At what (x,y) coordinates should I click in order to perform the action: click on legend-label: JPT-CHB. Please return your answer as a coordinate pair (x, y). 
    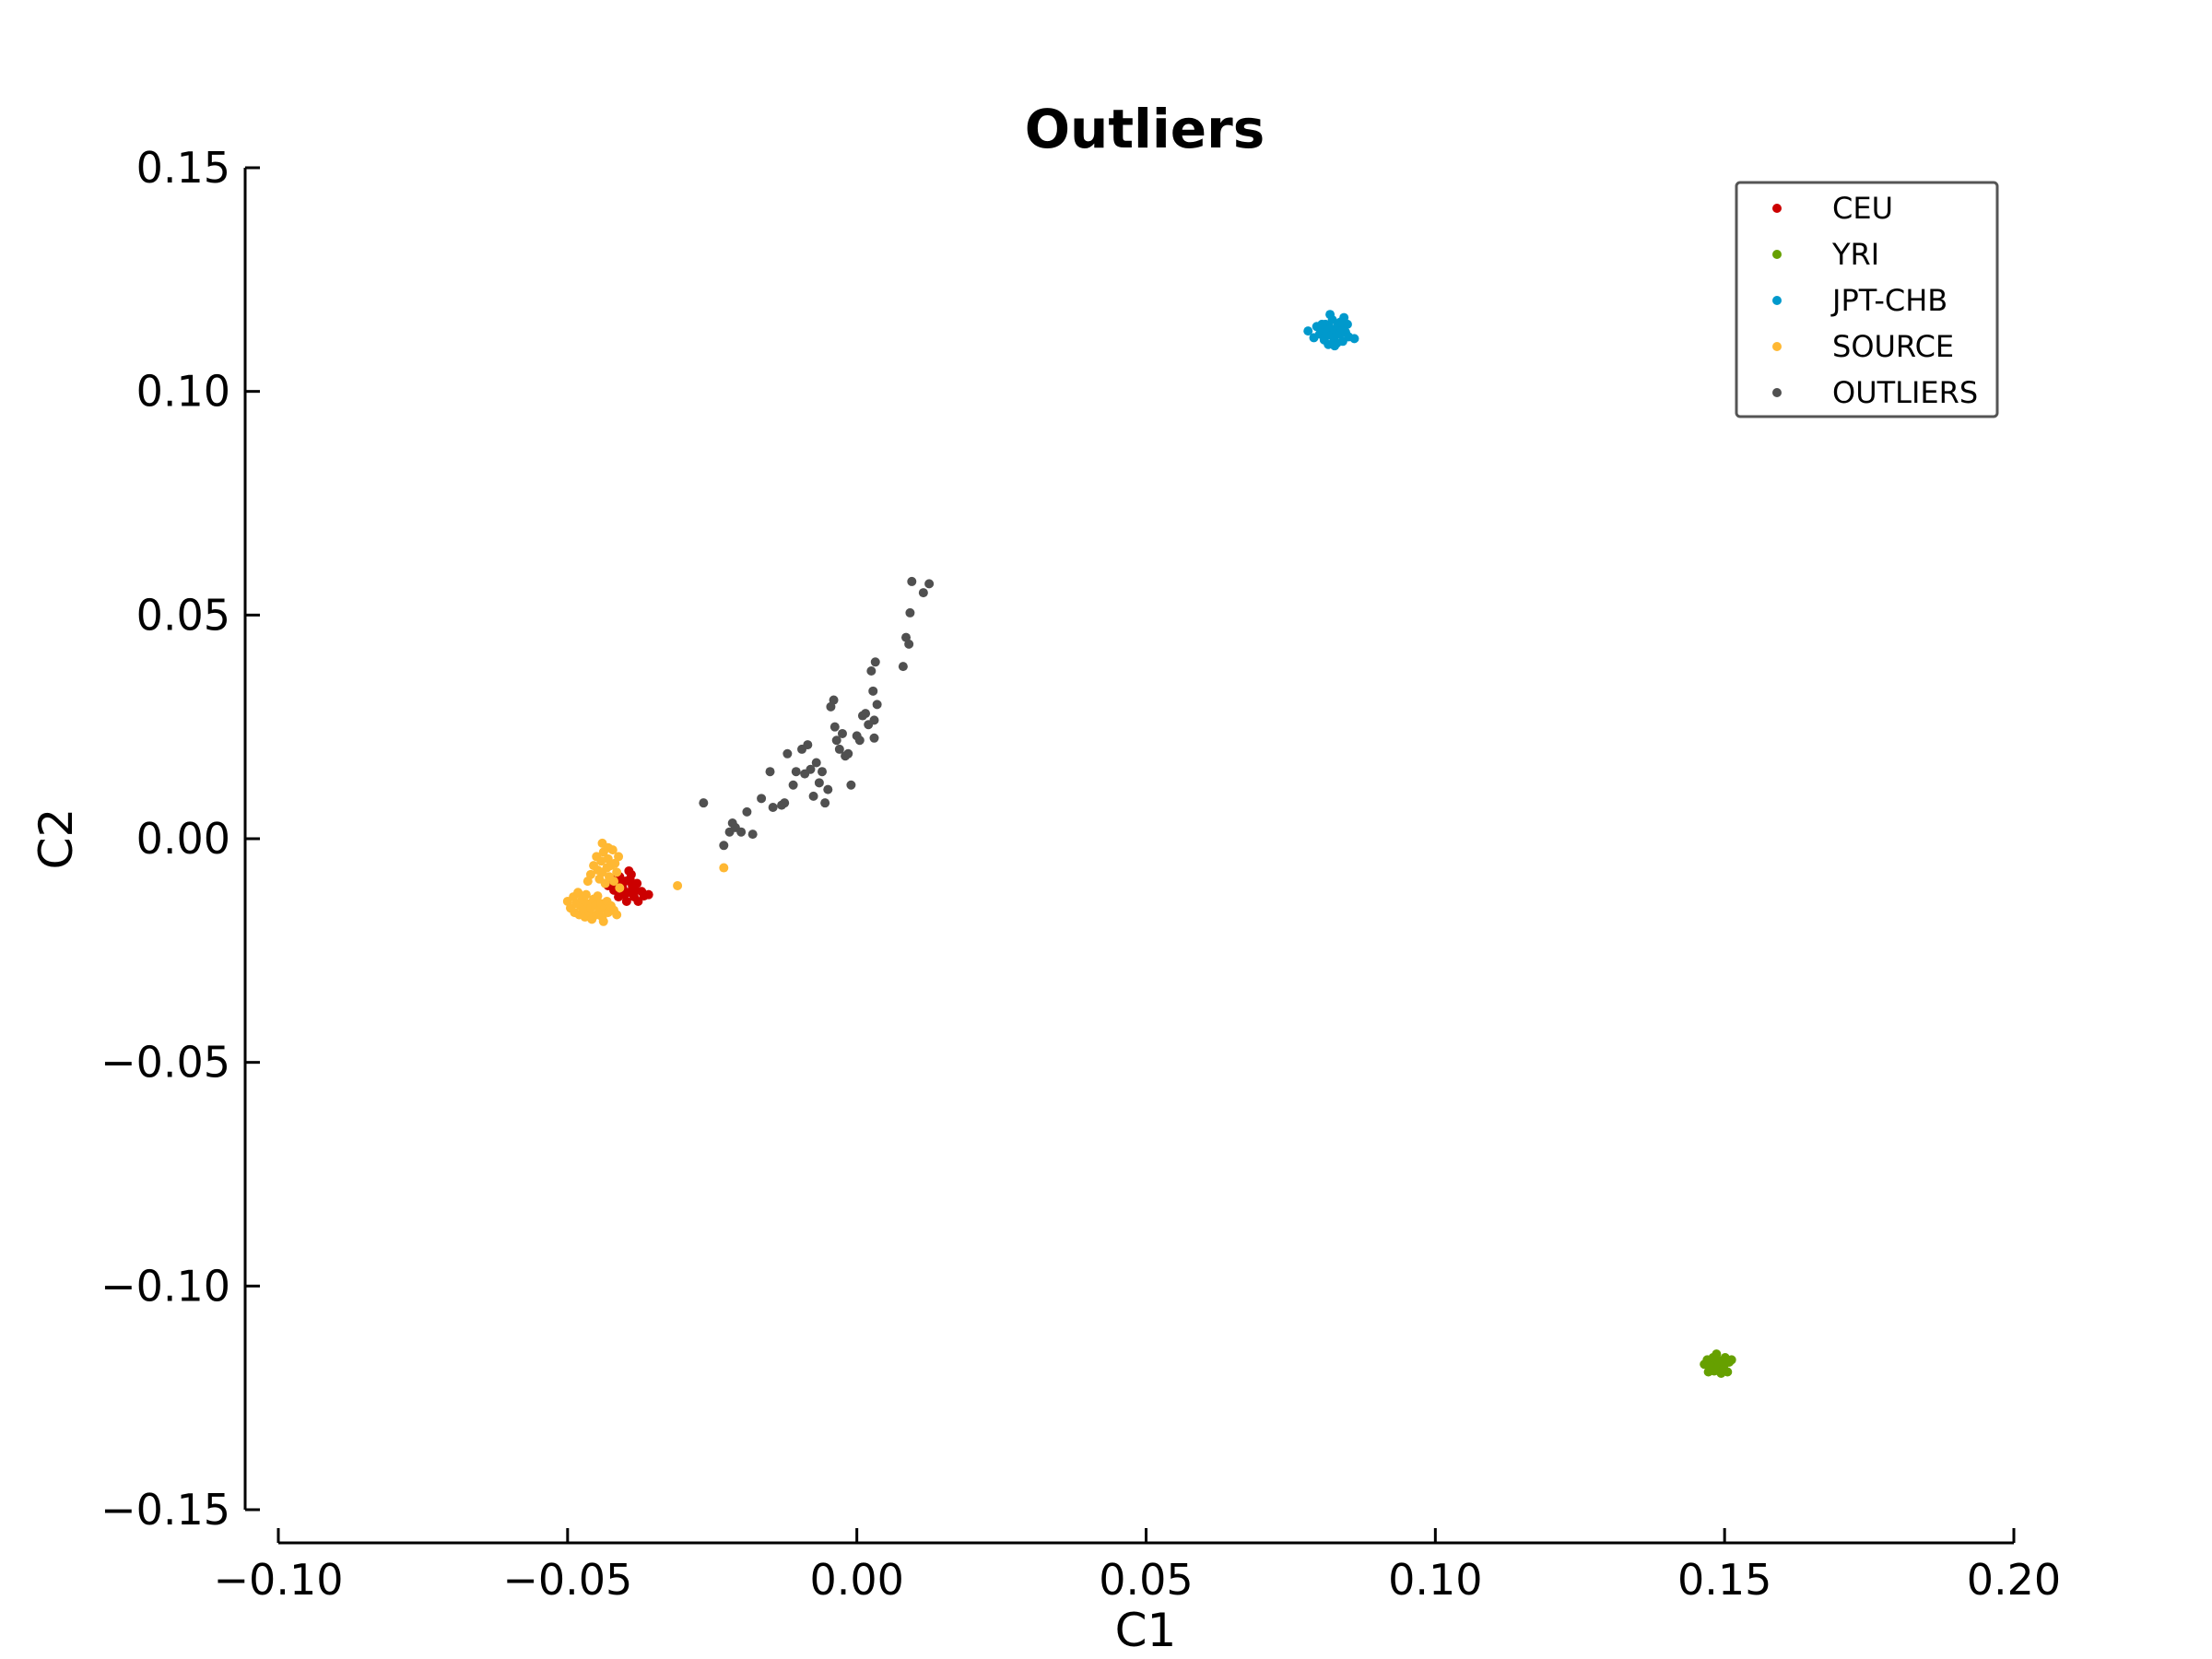
    Looking at the image, I should click on (1888, 300).